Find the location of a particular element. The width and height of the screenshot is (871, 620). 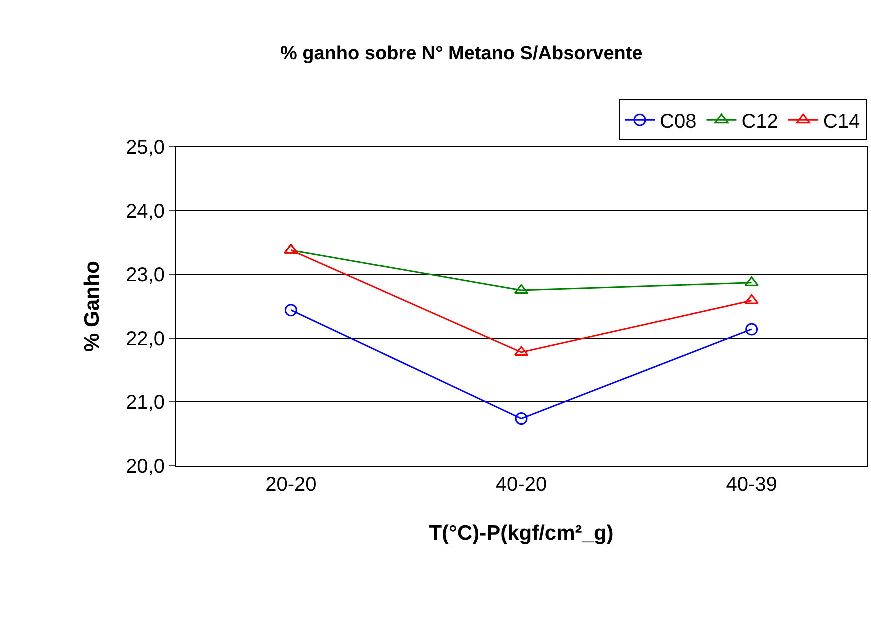

legend-label: C08 is located at coordinates (678, 121).